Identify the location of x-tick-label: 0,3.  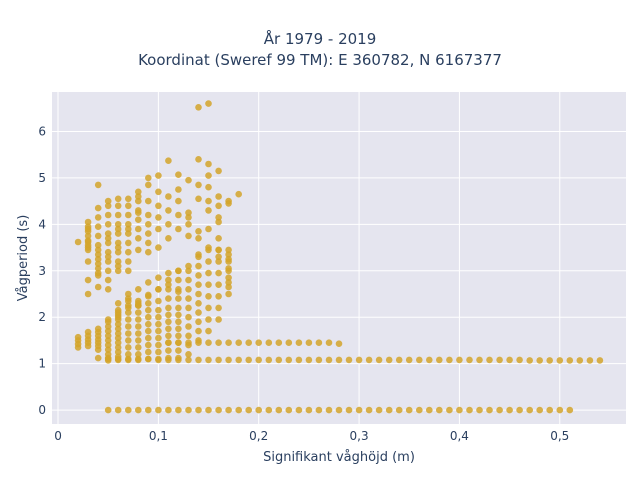
(359, 436).